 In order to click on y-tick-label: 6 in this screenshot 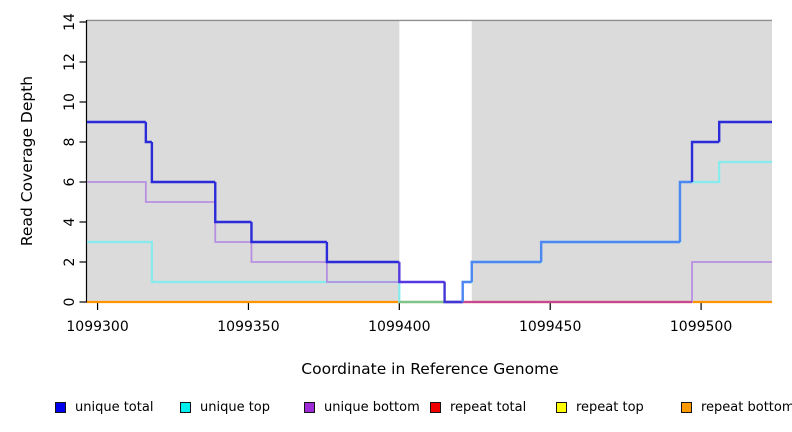, I will do `click(70, 181)`.